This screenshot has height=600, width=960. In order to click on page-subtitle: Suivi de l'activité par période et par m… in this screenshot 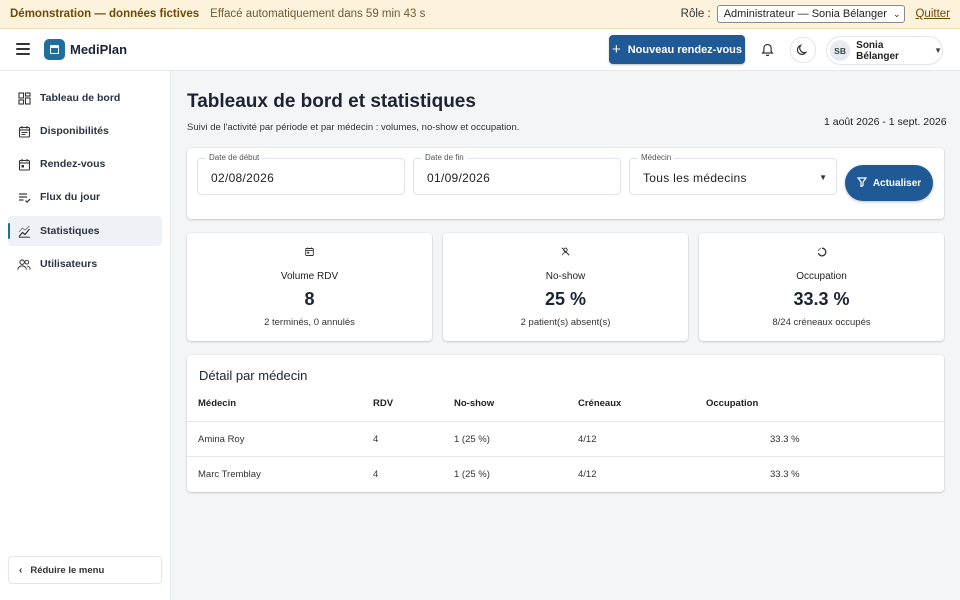, I will do `click(353, 127)`.